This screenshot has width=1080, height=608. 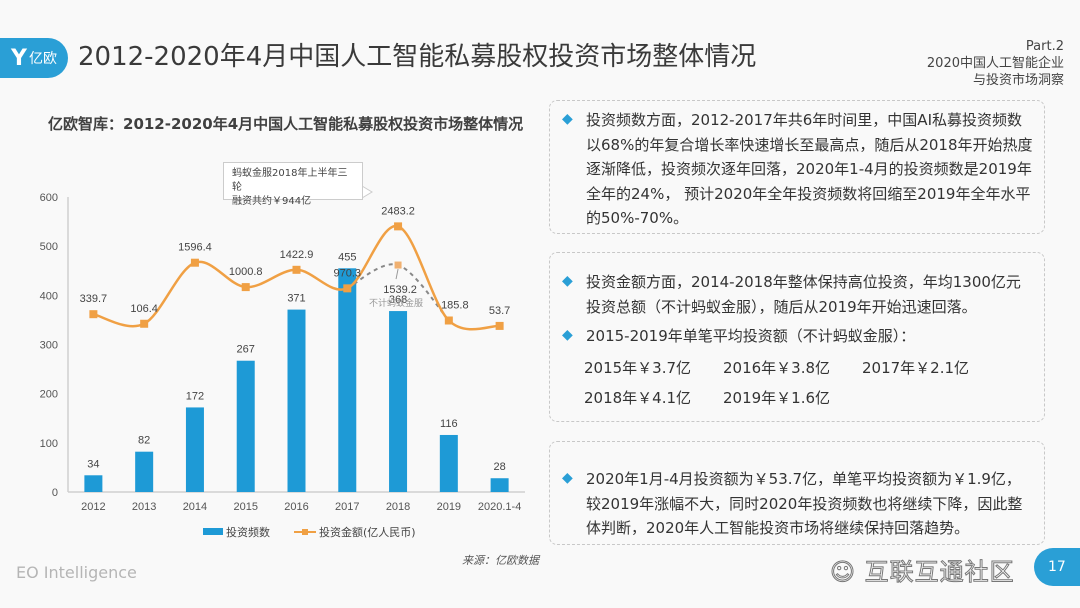 What do you see at coordinates (1057, 567) in the screenshot?
I see `page-number: 17` at bounding box center [1057, 567].